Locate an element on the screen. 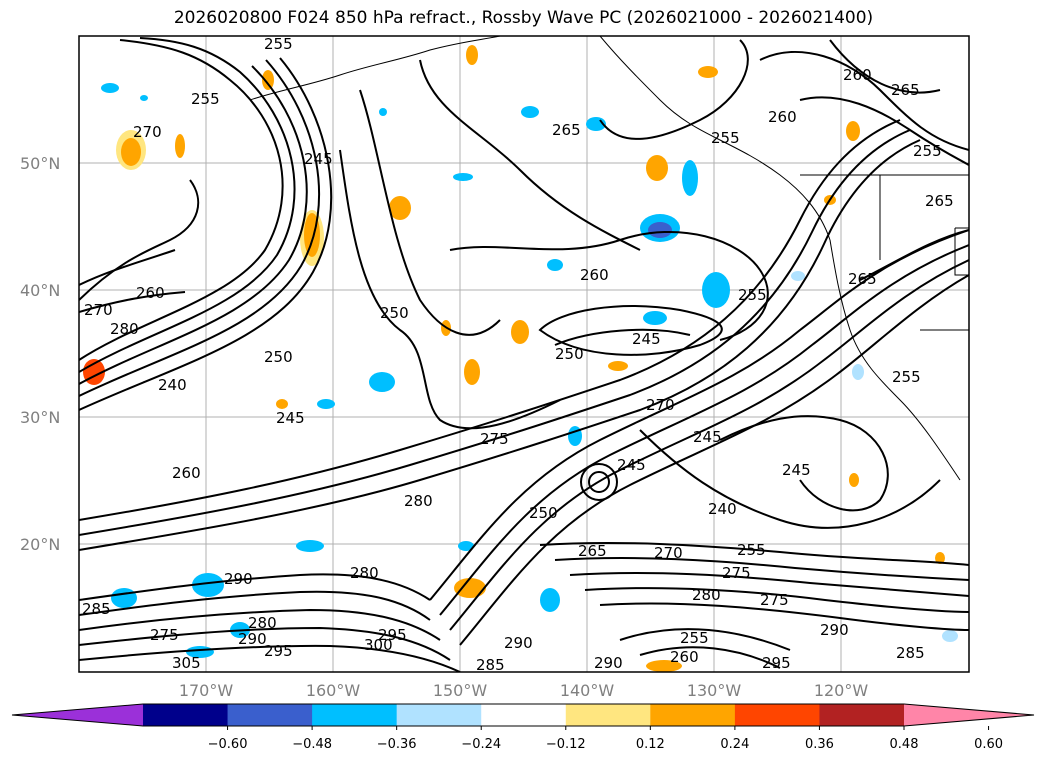  lon-label: 160°W is located at coordinates (333, 690).